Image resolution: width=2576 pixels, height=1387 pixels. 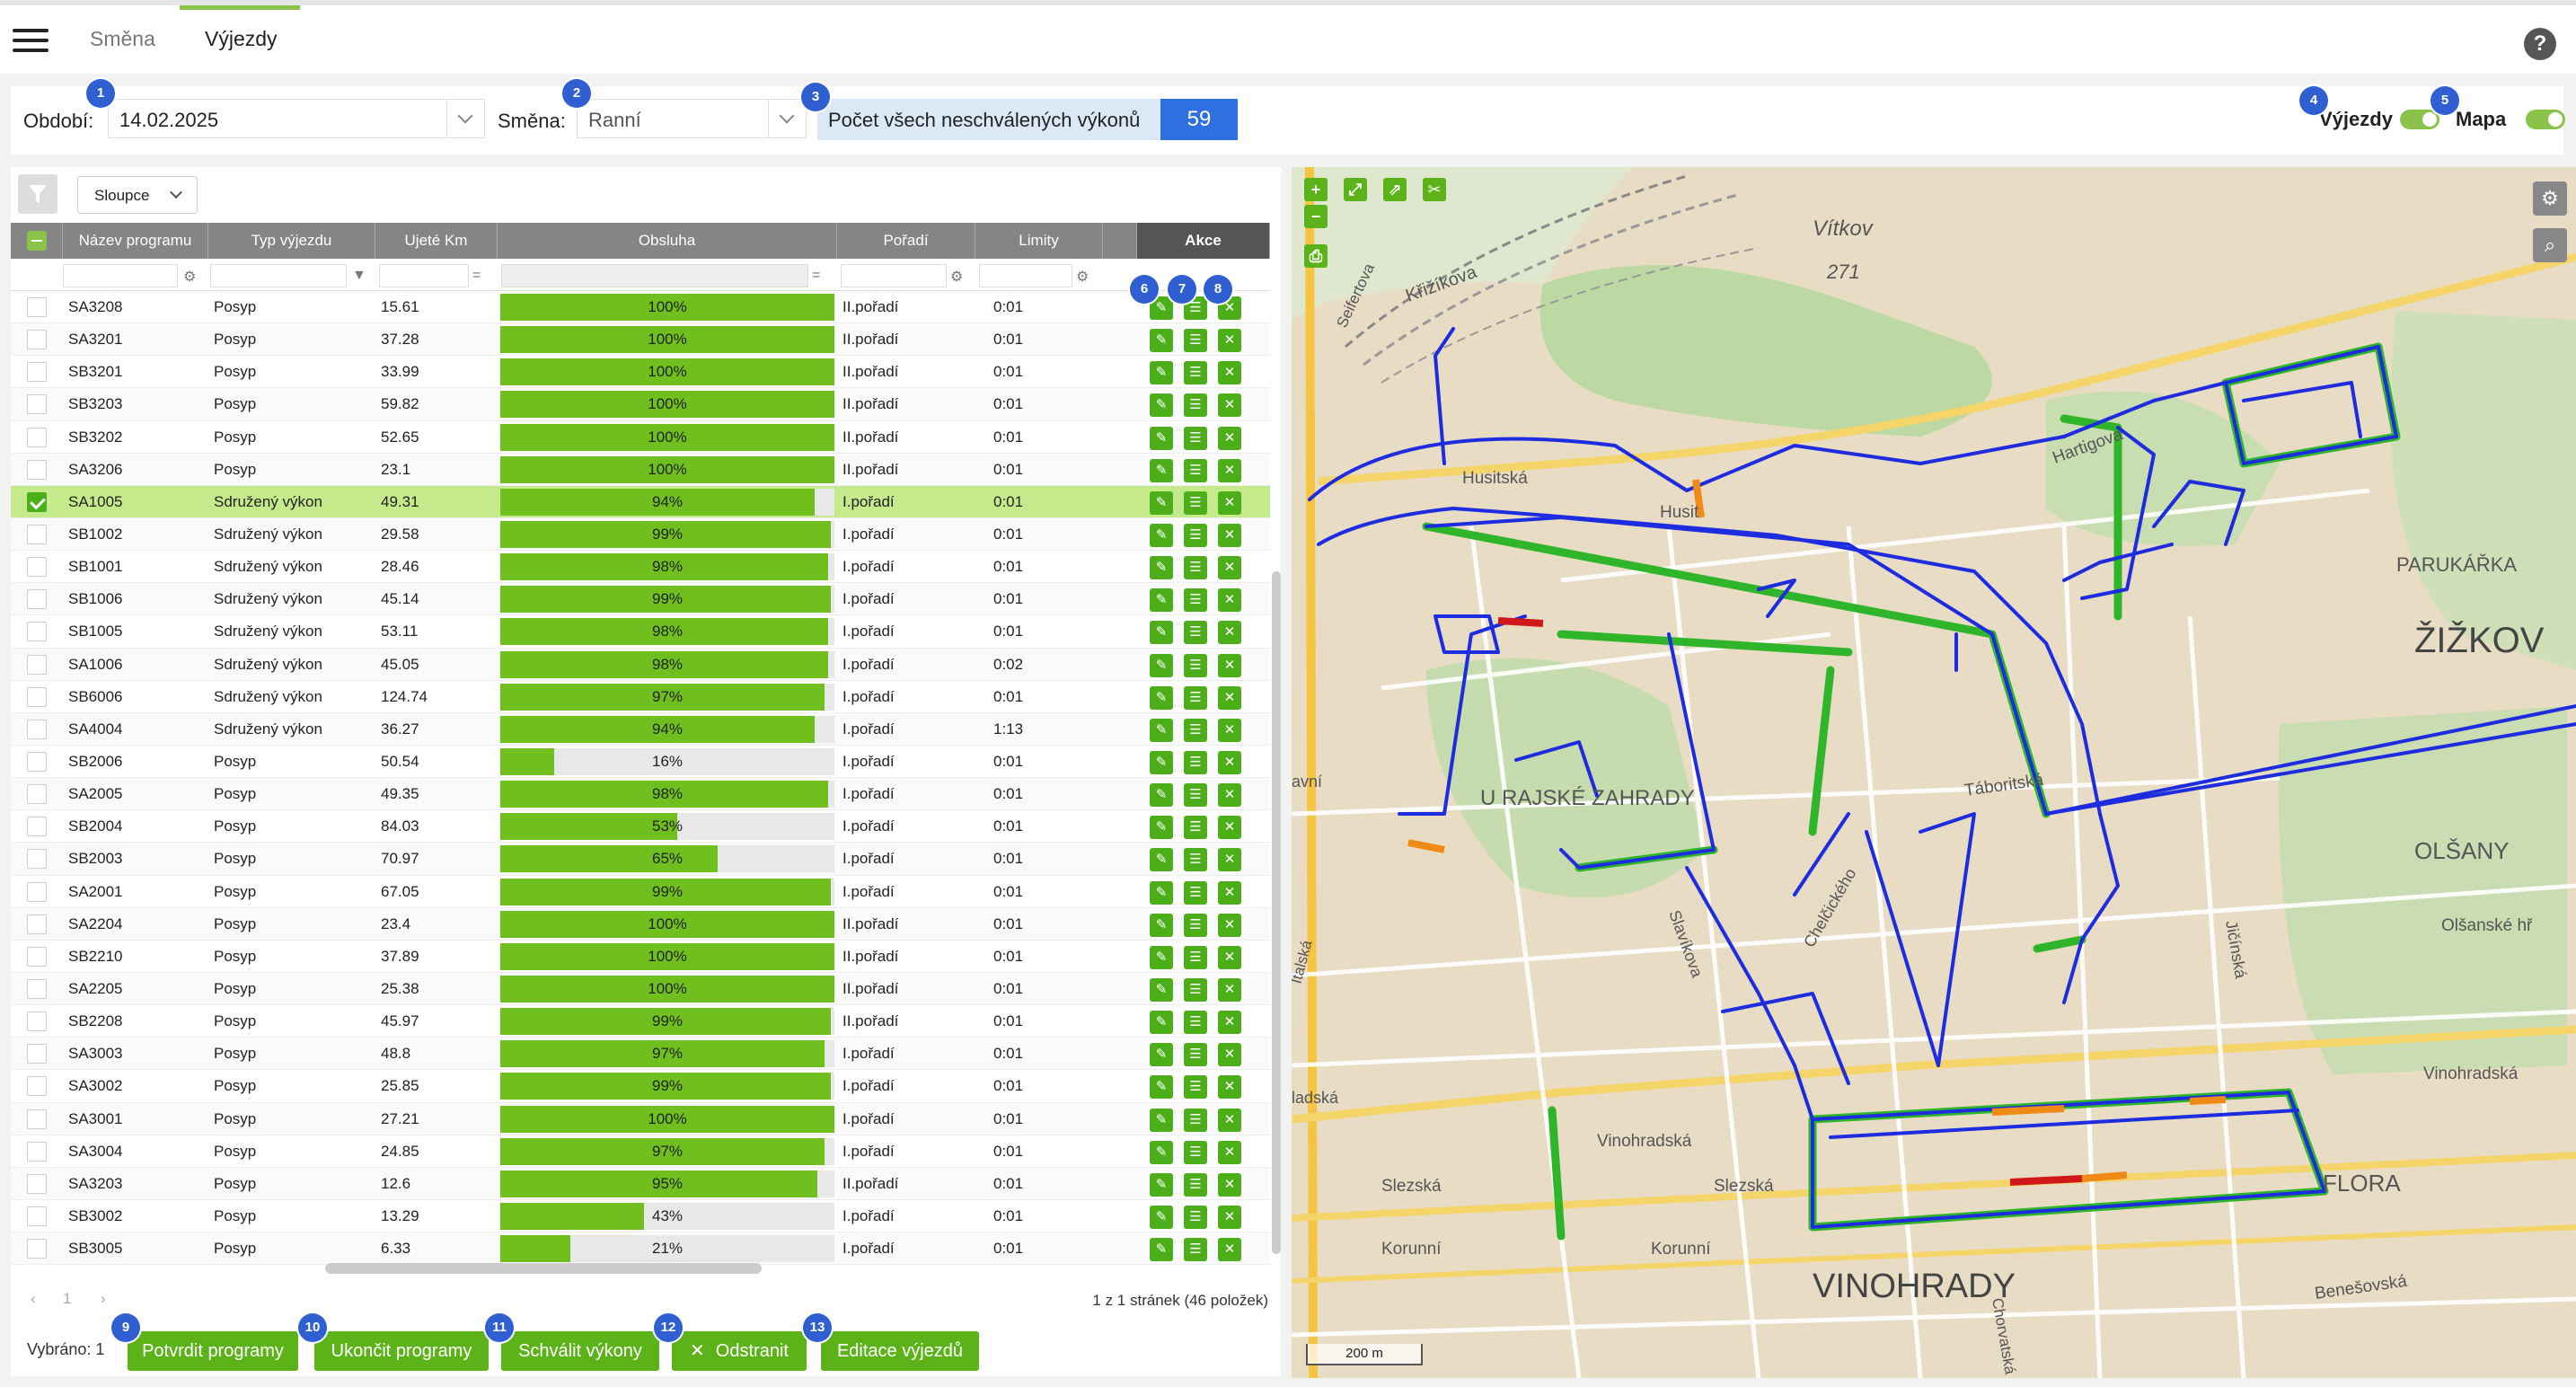 I want to click on table-row: SB3202 Posyp 52.65 100% II.pořadí 0:01 ✎ ☰ ✕, so click(x=640, y=437).